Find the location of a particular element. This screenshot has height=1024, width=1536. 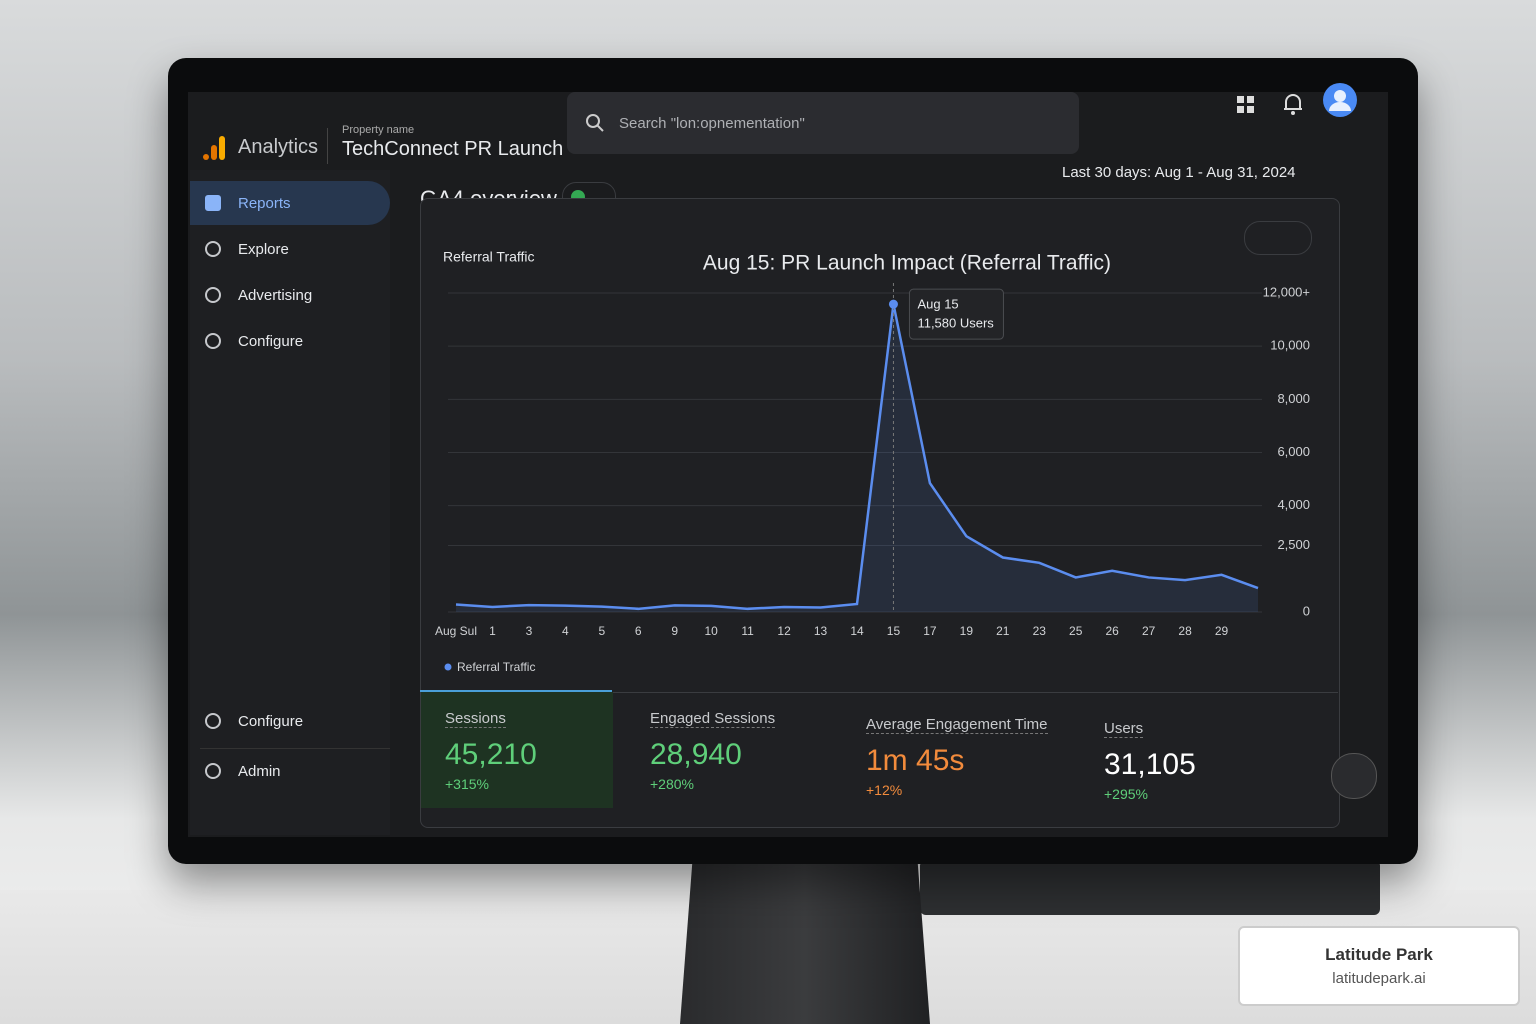

x-tick-label: 25 is located at coordinates (1076, 631).